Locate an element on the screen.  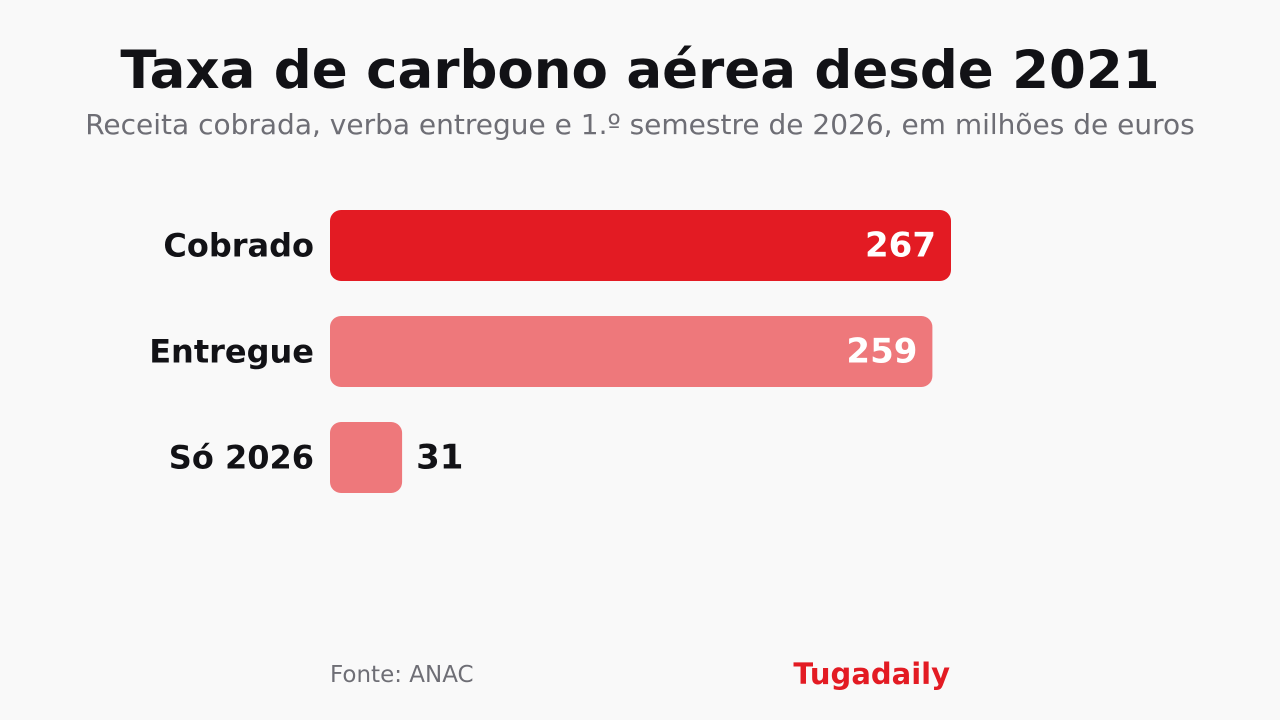
category-label: Cobrado is located at coordinates (238, 246).